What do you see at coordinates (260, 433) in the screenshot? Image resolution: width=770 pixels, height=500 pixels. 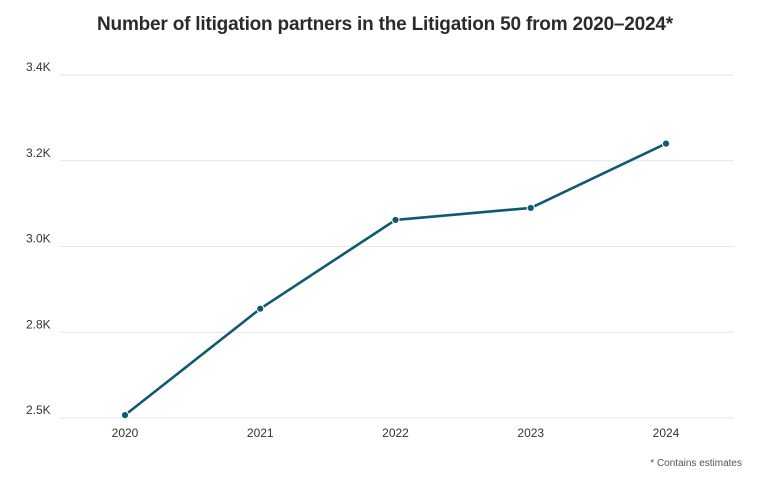 I see `x-tick-label: 2021` at bounding box center [260, 433].